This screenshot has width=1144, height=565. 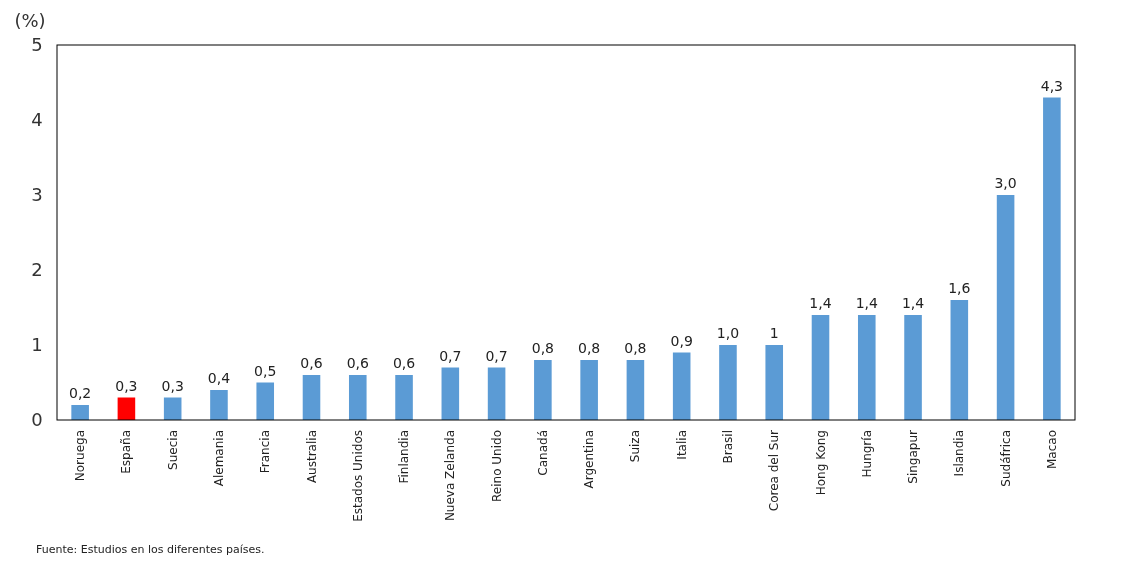 What do you see at coordinates (80, 393) in the screenshot?
I see `data-label: 0,2` at bounding box center [80, 393].